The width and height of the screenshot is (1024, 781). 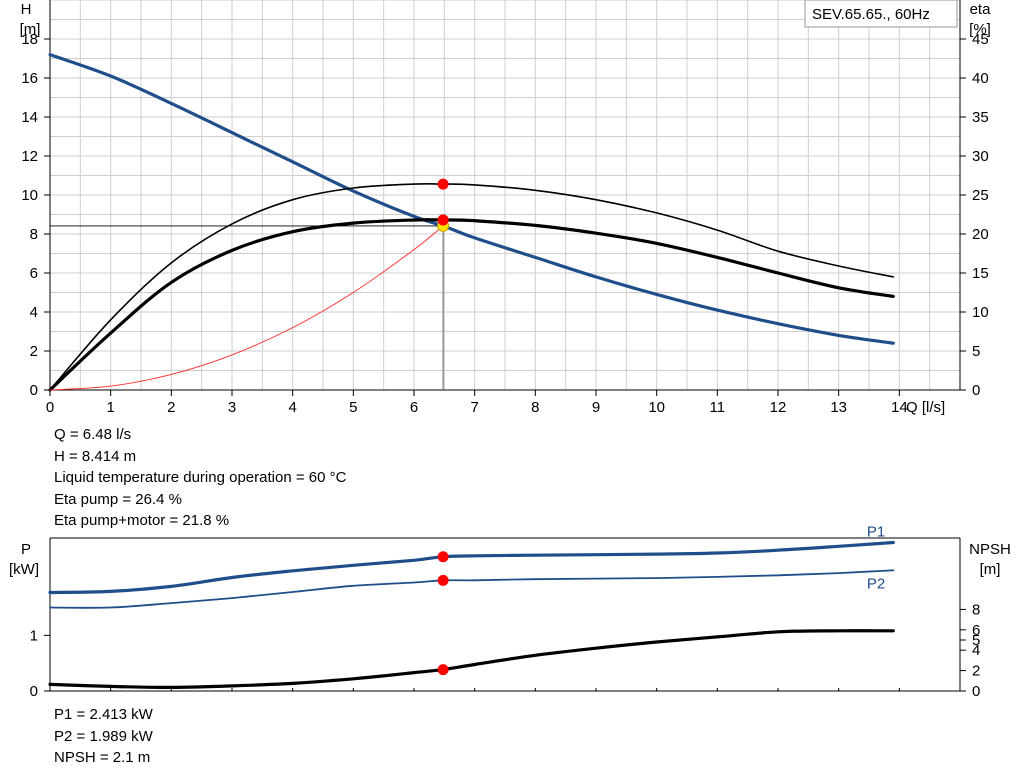 I want to click on npsh-axis-unit: [m], so click(x=990, y=569).